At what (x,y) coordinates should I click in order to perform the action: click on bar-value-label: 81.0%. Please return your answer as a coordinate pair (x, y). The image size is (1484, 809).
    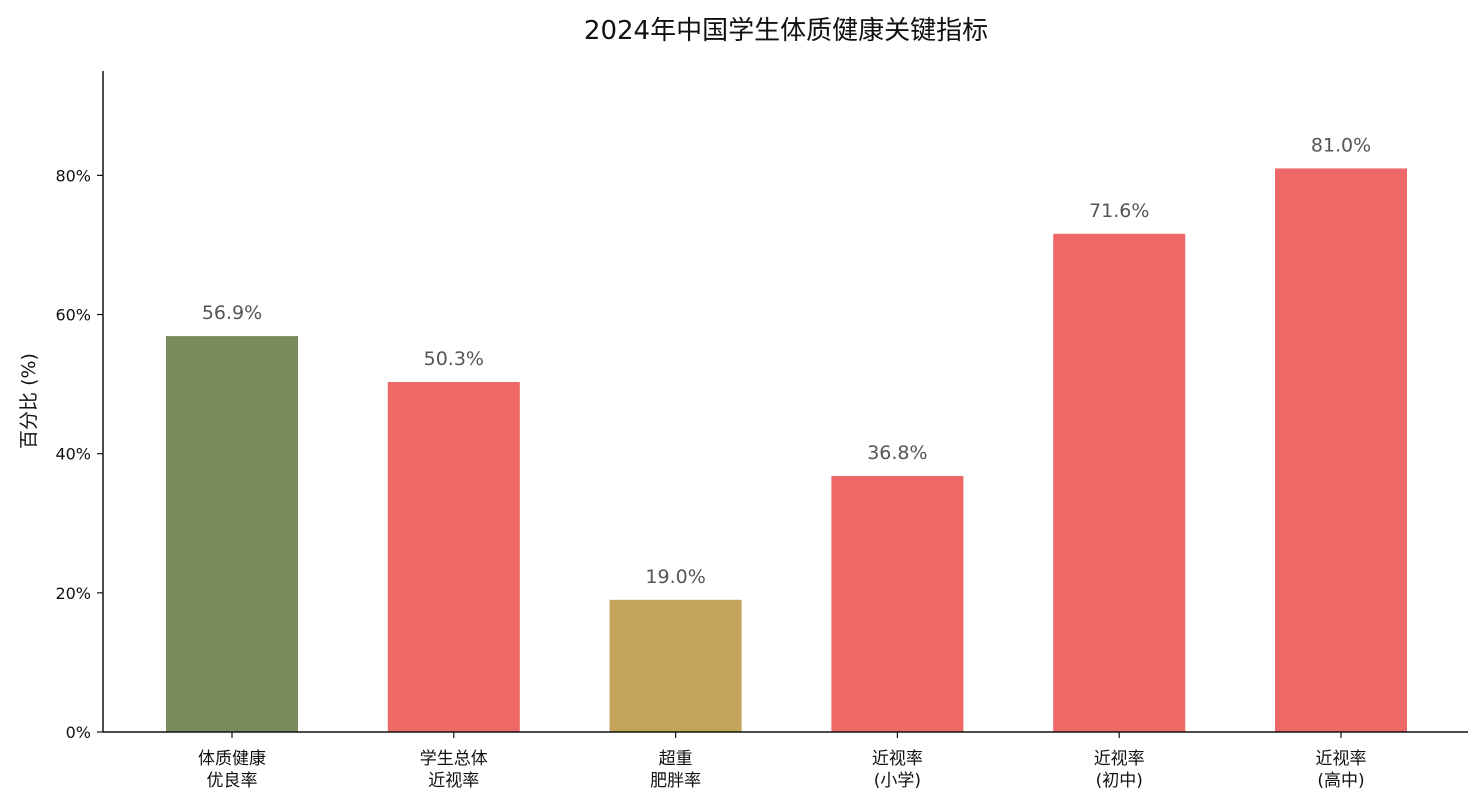
    Looking at the image, I should click on (1341, 145).